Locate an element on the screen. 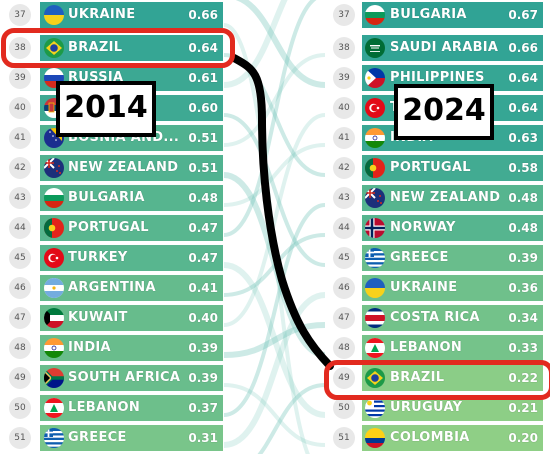  rank-badge: 46 is located at coordinates (20, 288).